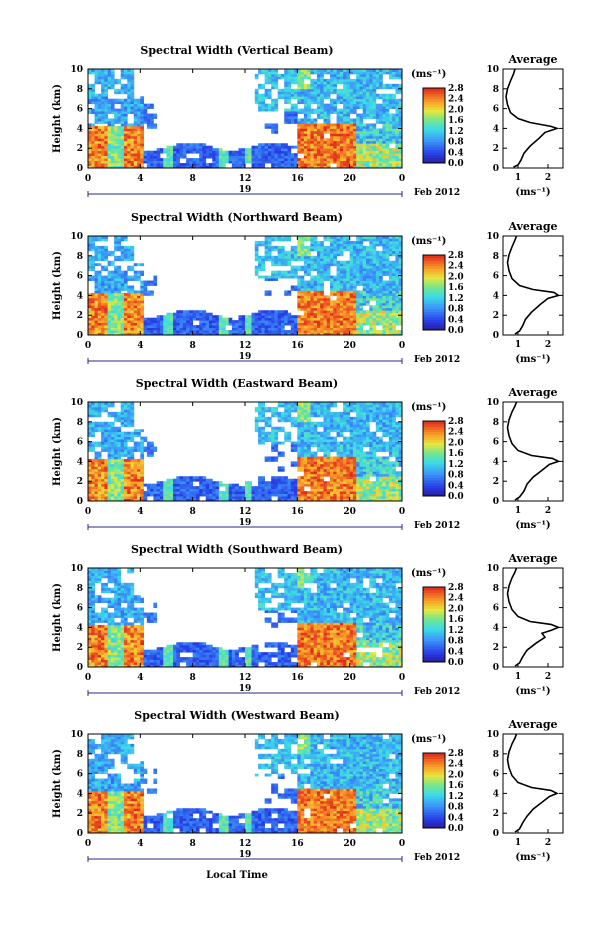 This screenshot has height=929, width=616. What do you see at coordinates (434, 286) in the screenshot?
I see `colorbar-band` at bounding box center [434, 286].